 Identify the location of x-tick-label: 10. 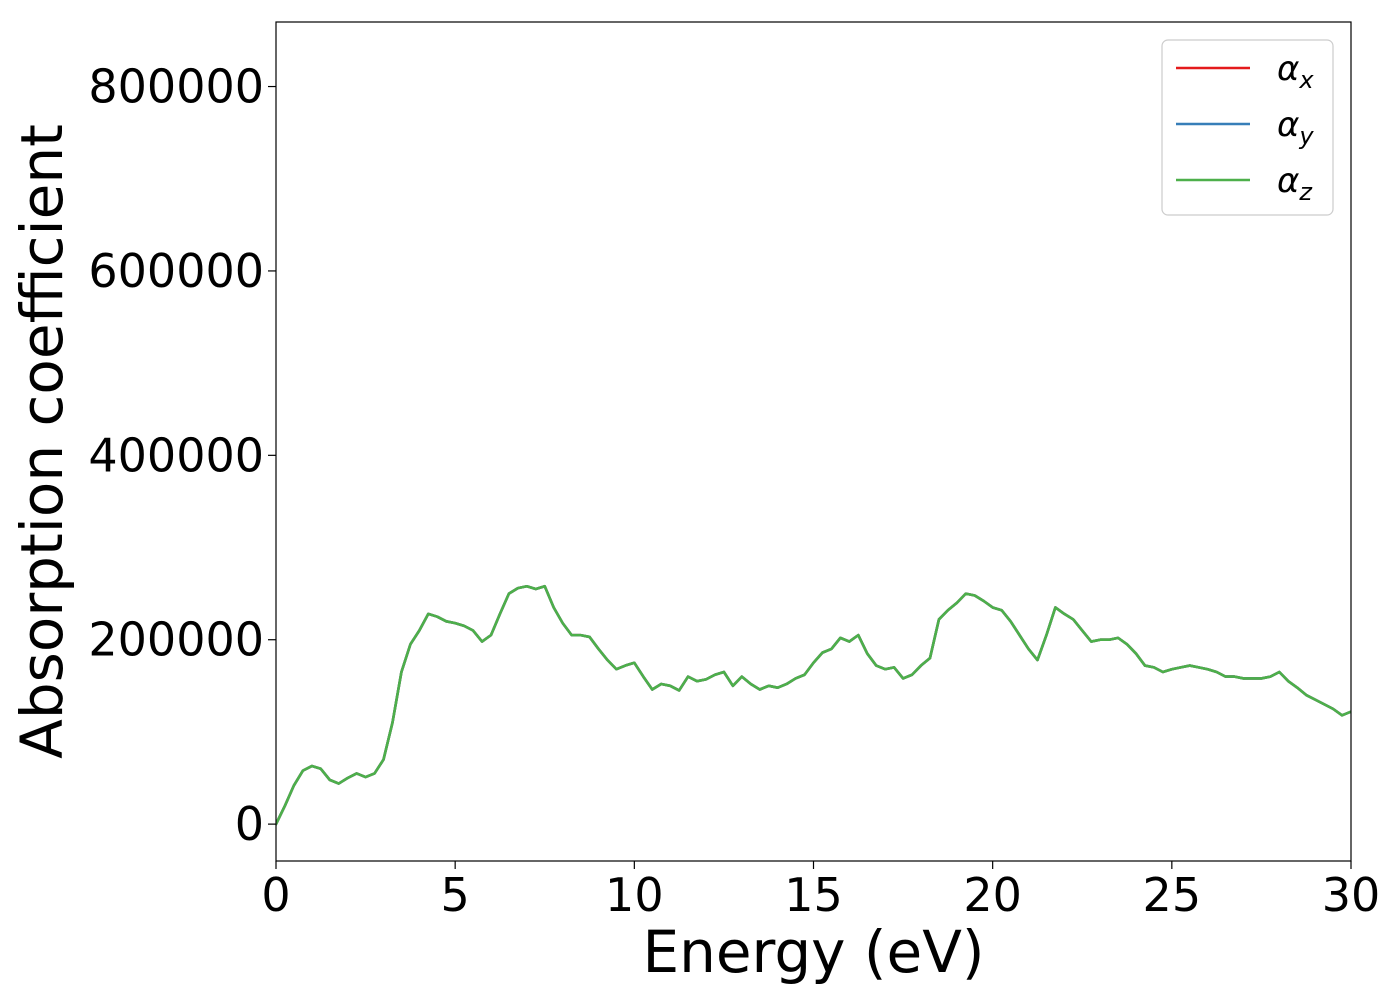
(634, 895).